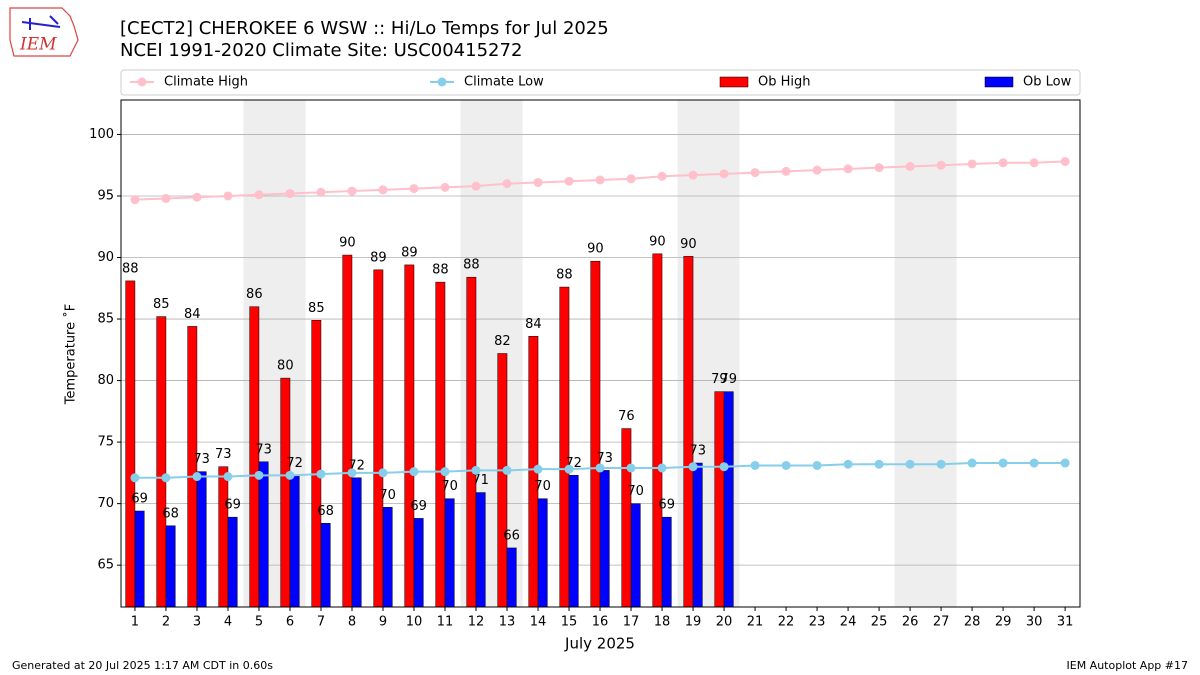 The height and width of the screenshot is (675, 1200). Describe the element at coordinates (599, 644) in the screenshot. I see `x-axis-label: July 2025` at that location.